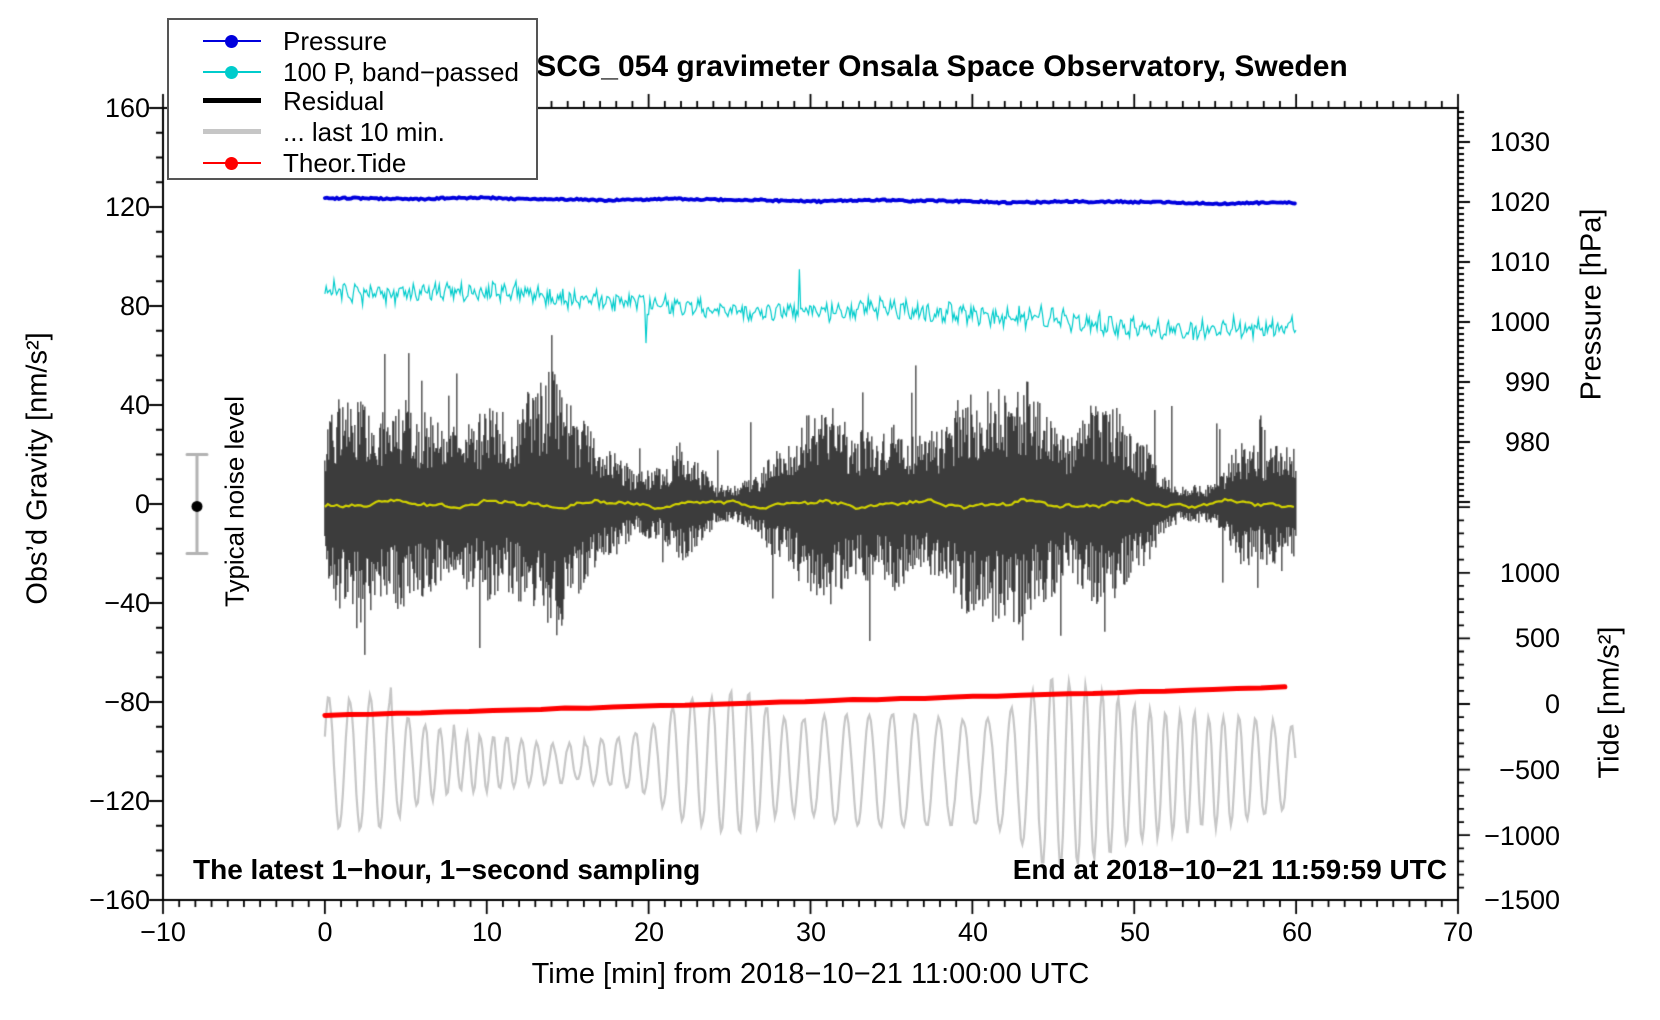  What do you see at coordinates (1519, 262) in the screenshot?
I see `pressure-tick-label: 1010` at bounding box center [1519, 262].